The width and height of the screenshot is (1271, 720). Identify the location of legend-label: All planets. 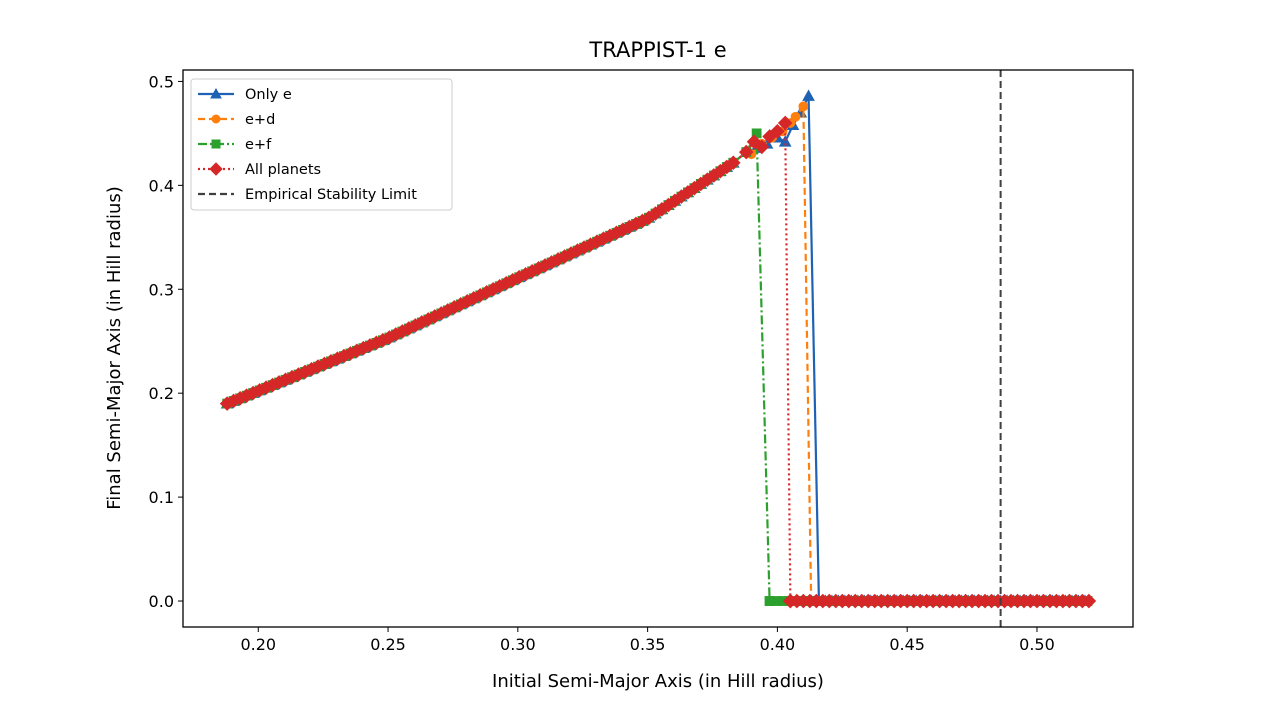
(283, 170).